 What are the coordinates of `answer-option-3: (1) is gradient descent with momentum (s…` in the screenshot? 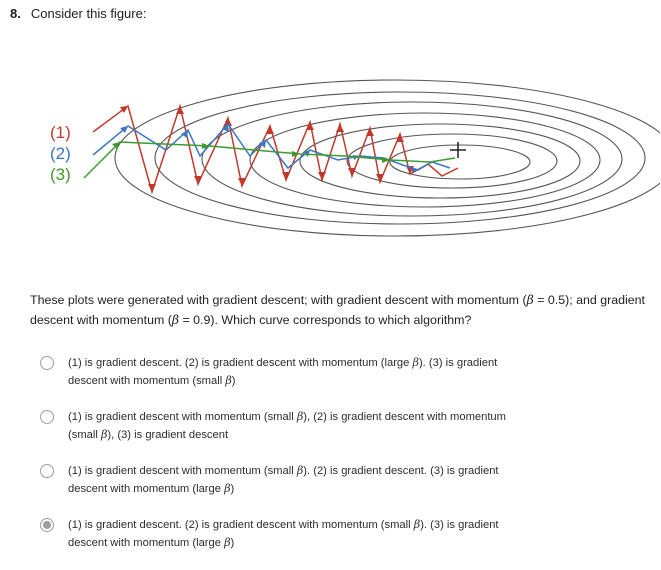 It's located at (340, 480).